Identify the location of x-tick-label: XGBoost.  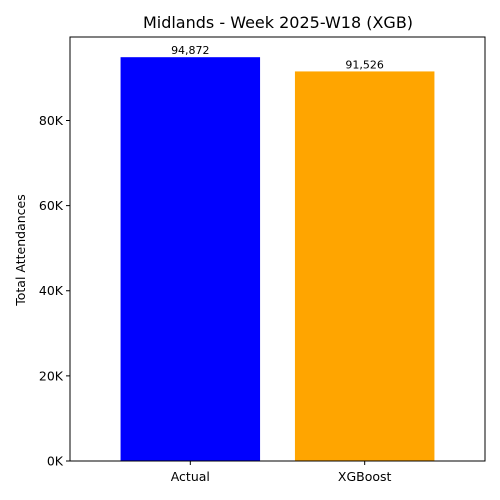
(365, 476).